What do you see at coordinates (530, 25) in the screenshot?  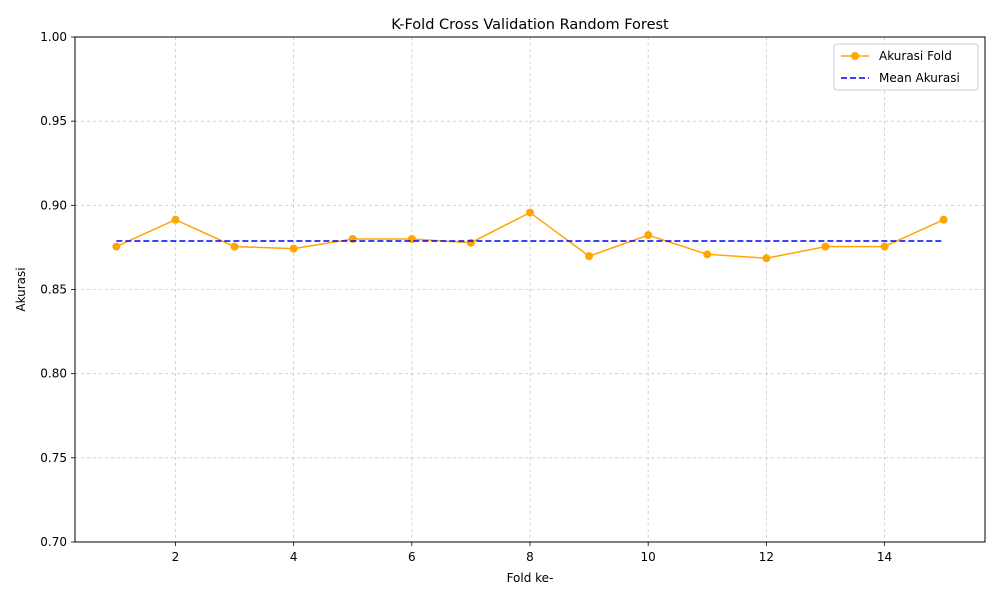 I see `chart-title: K-Fold Cross Validation Random Forest` at bounding box center [530, 25].